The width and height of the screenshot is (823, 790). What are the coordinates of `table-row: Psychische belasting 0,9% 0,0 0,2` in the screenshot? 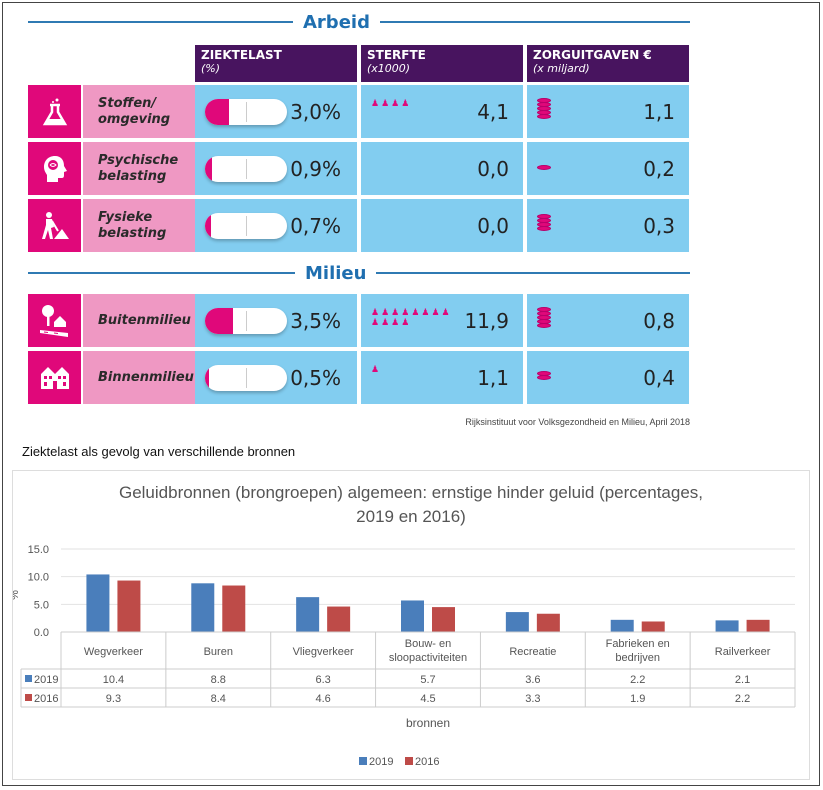 It's located at (359, 168).